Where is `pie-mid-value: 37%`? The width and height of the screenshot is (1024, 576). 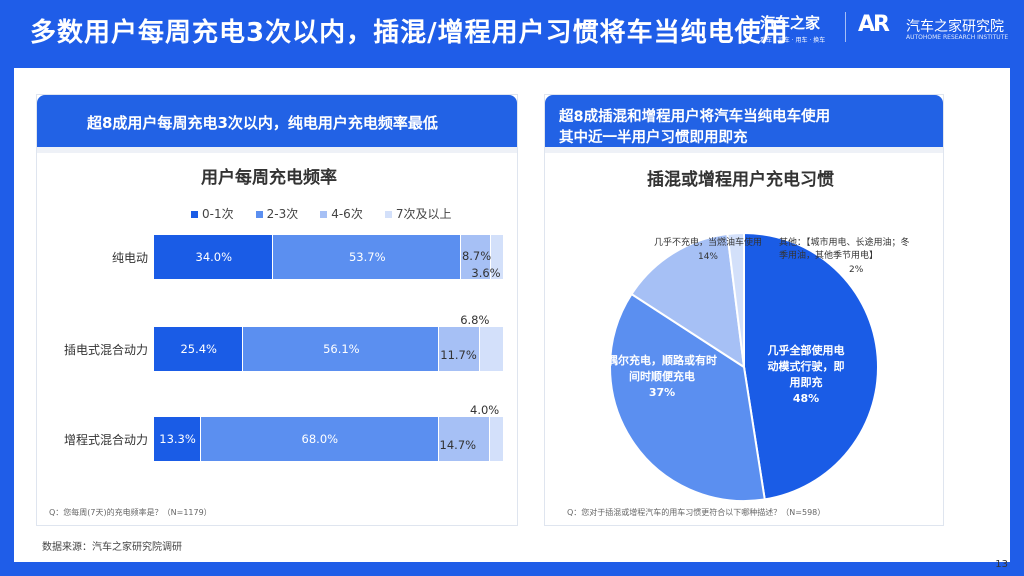
pie-mid-value: 37% is located at coordinates (662, 392).